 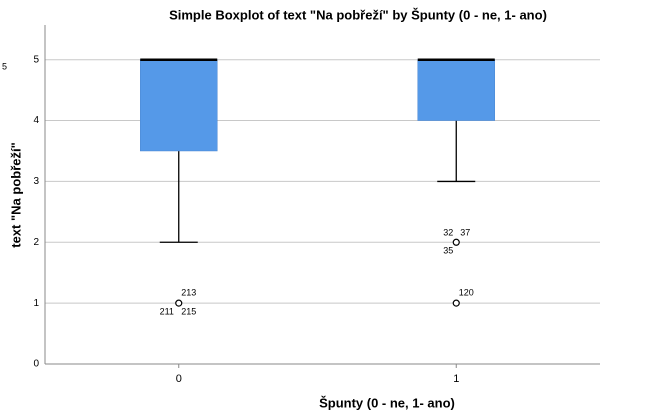 I want to click on y-axis-label: text "Na pobřeží", so click(x=15, y=195).